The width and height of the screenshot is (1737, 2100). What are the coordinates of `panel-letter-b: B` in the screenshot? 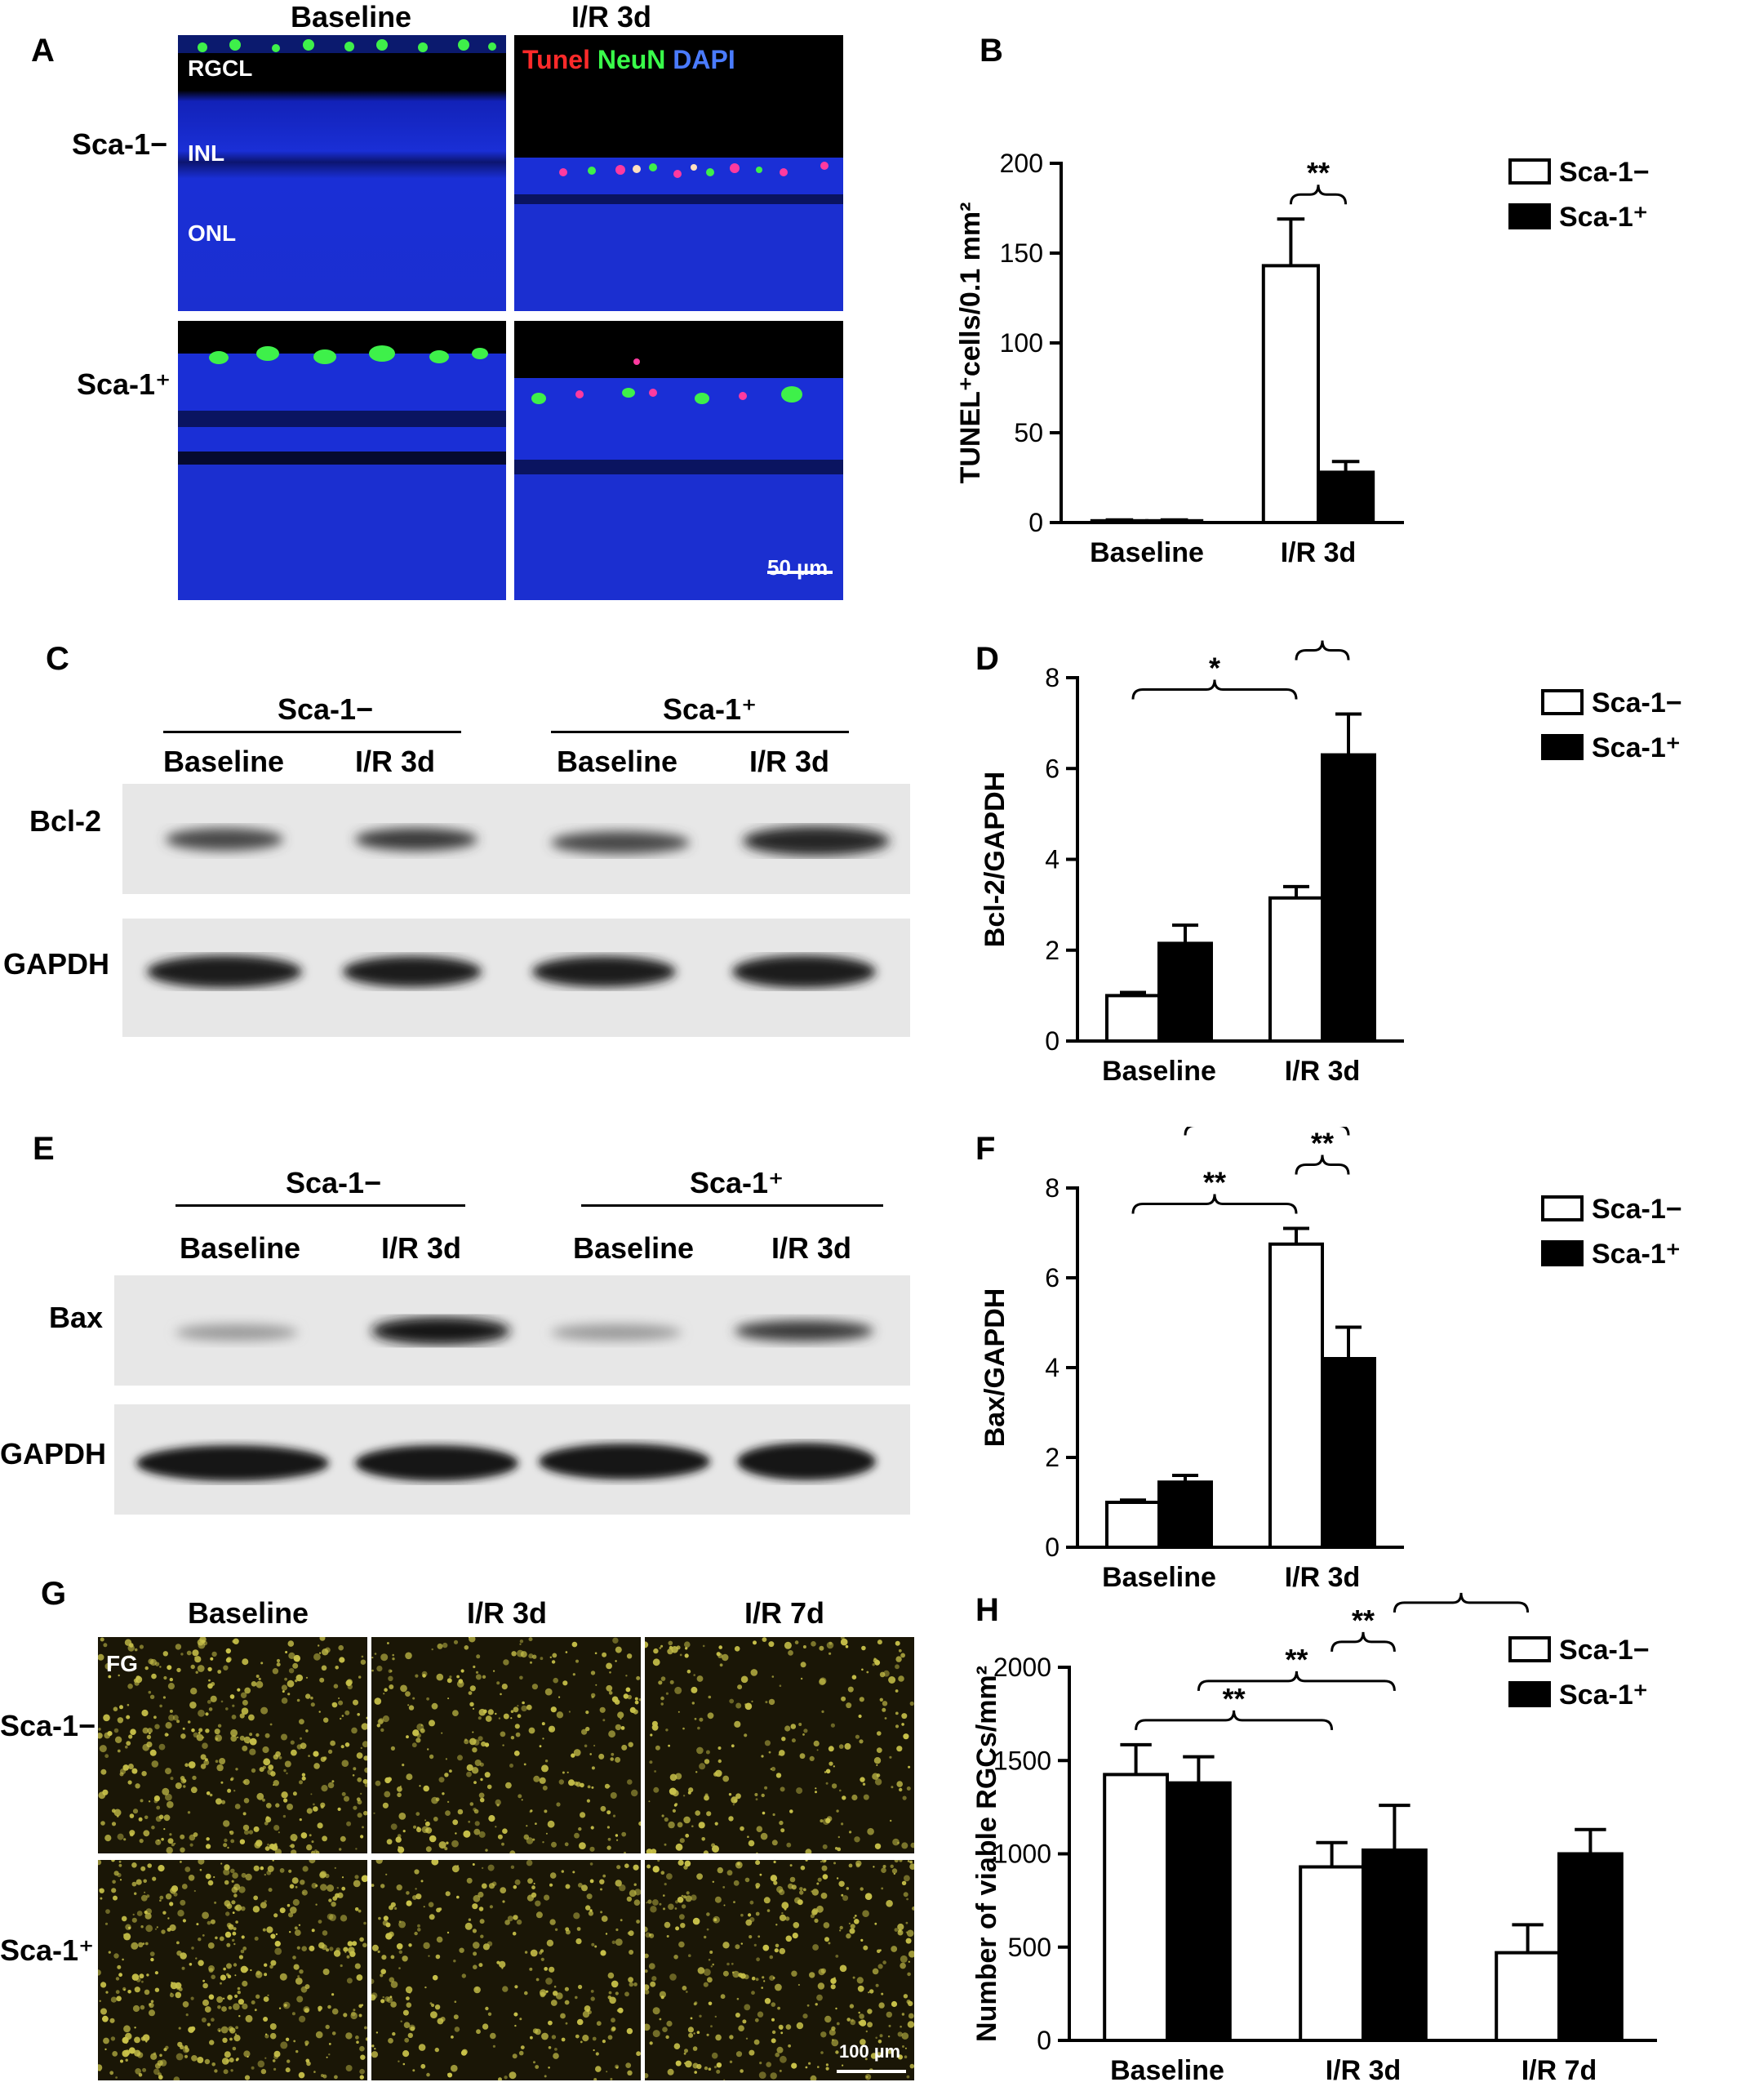 It's located at (992, 51).